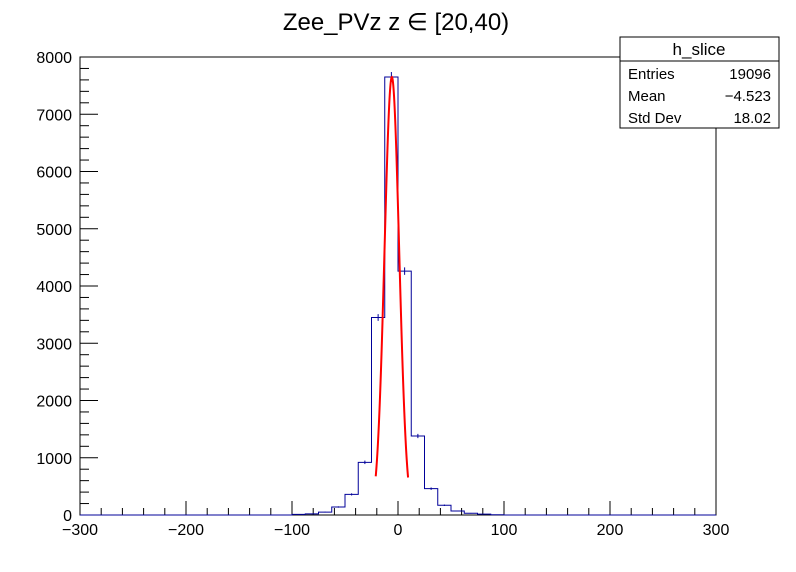  Describe the element at coordinates (395, 520) in the screenshot. I see `x-axis: −300 −200 −100 0 100 200 300` at that location.